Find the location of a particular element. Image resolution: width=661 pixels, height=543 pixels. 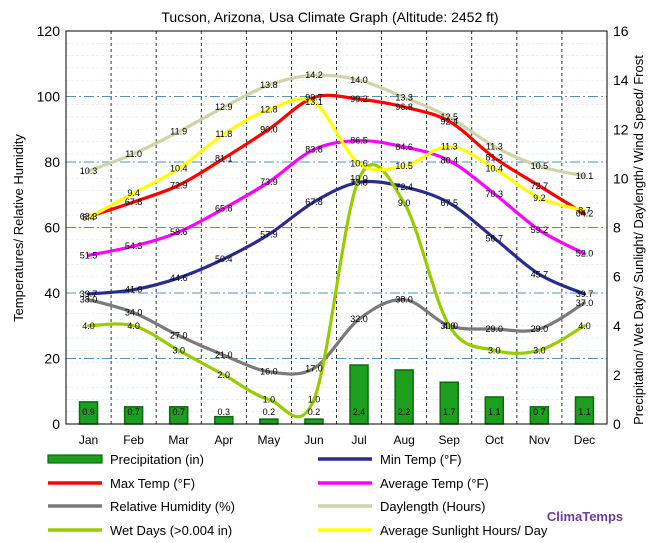

y-right-tick-label: 14 is located at coordinates (621, 80).